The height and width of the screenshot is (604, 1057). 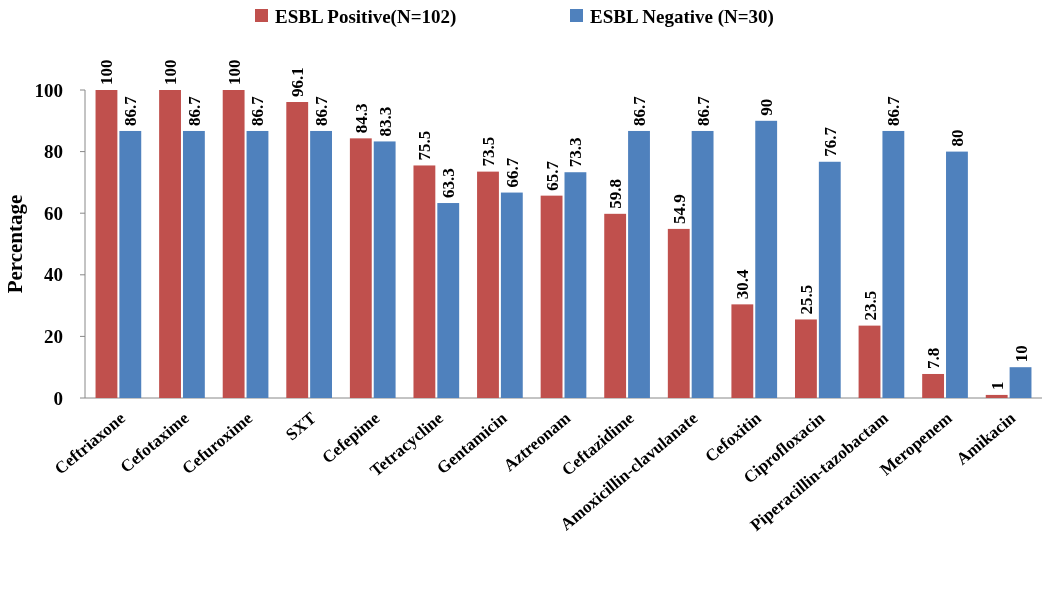 I want to click on data-label: 84.3, so click(x=361, y=118).